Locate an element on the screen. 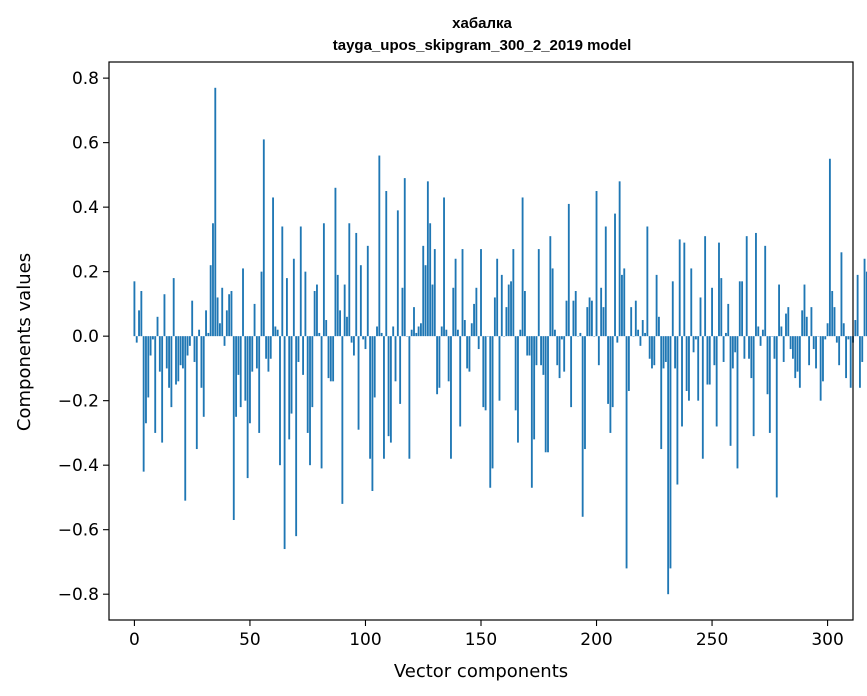  y-tick-label: 0.0 is located at coordinates (85, 337).